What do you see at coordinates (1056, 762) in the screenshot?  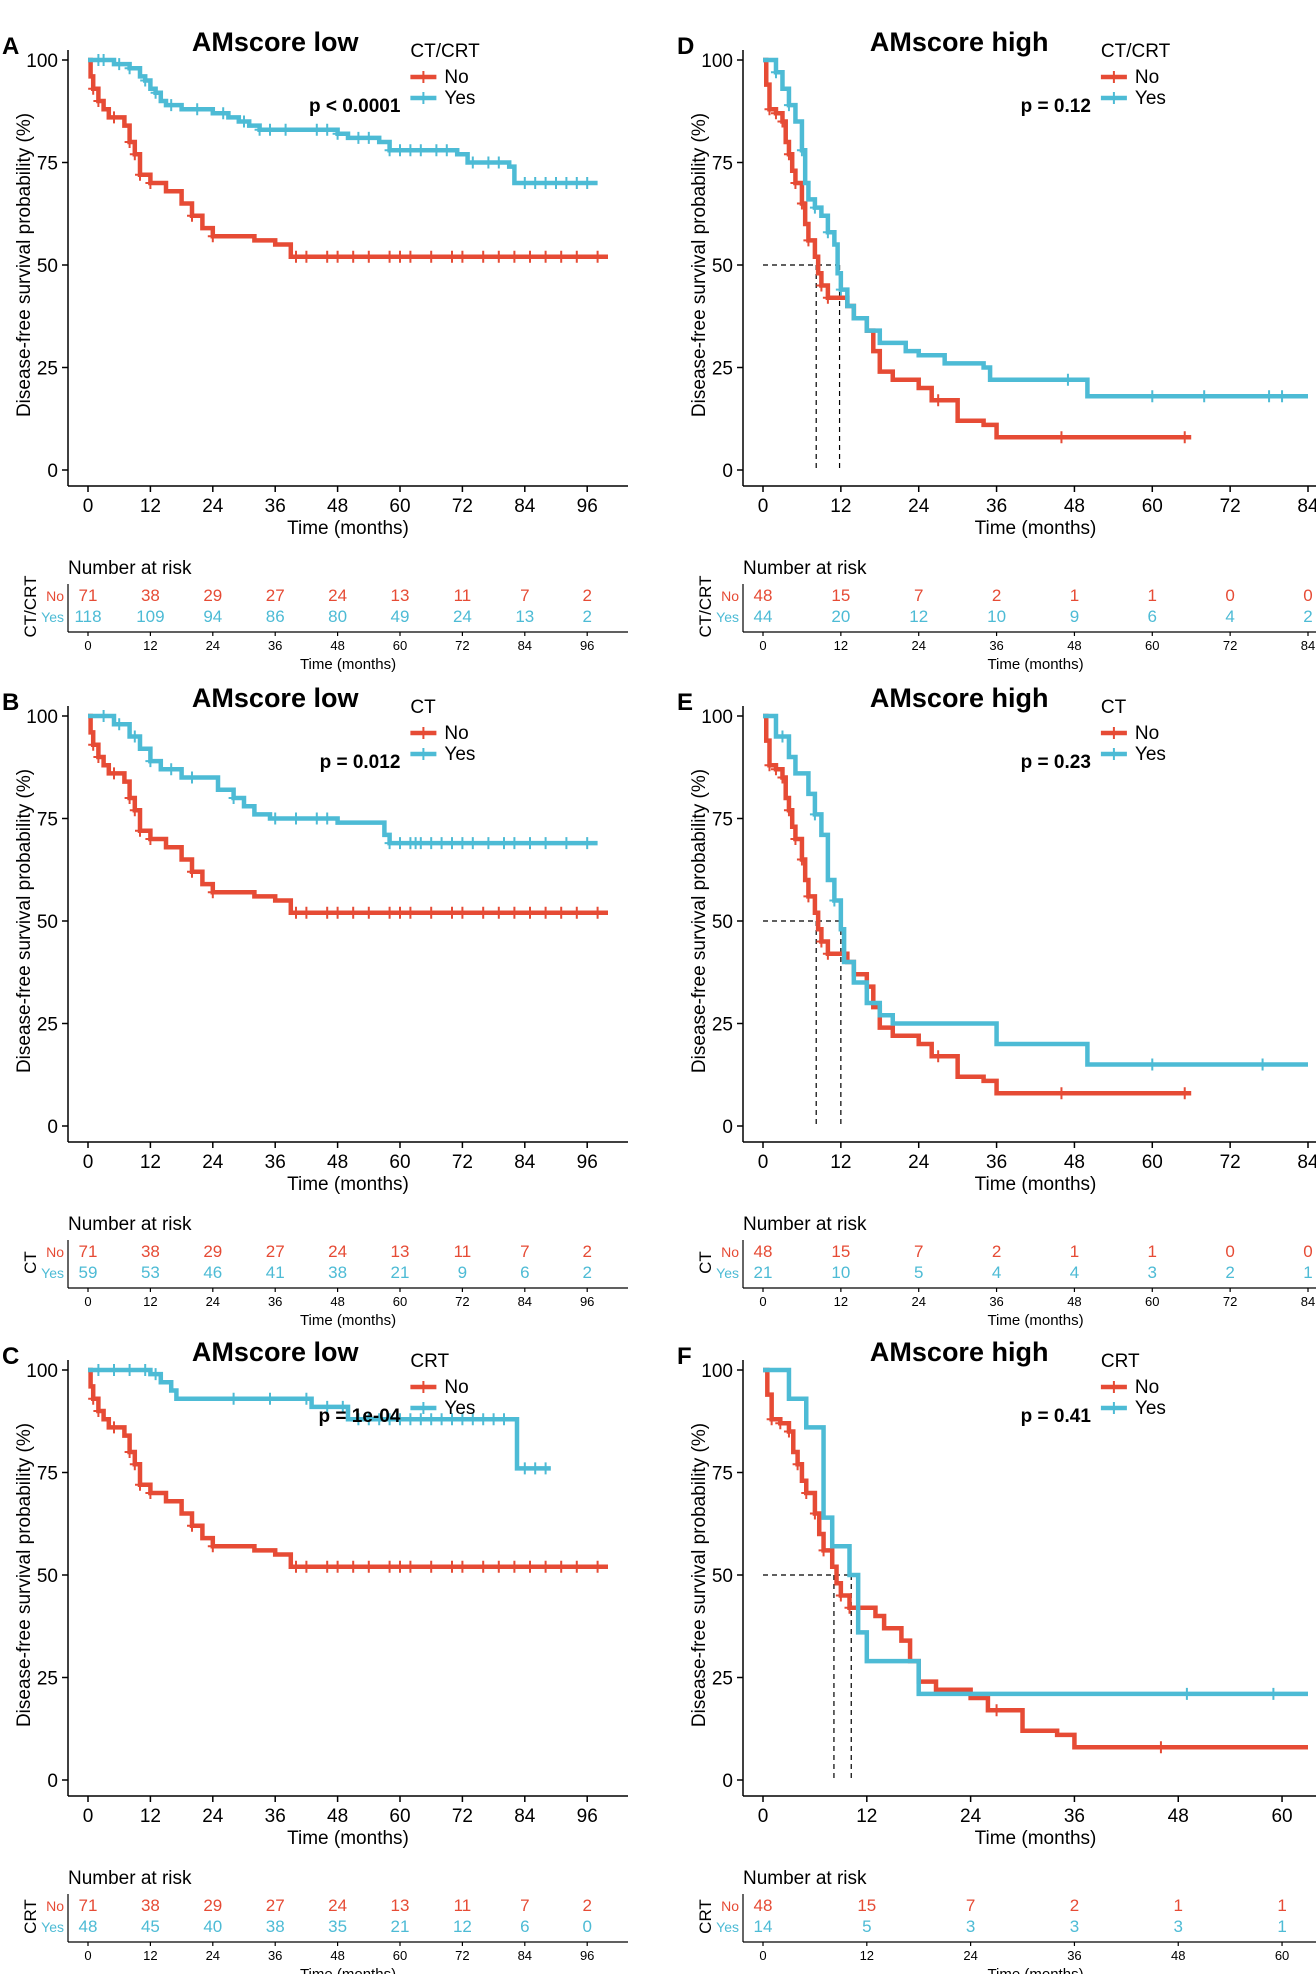 I see `p-value: p = 0.23` at bounding box center [1056, 762].